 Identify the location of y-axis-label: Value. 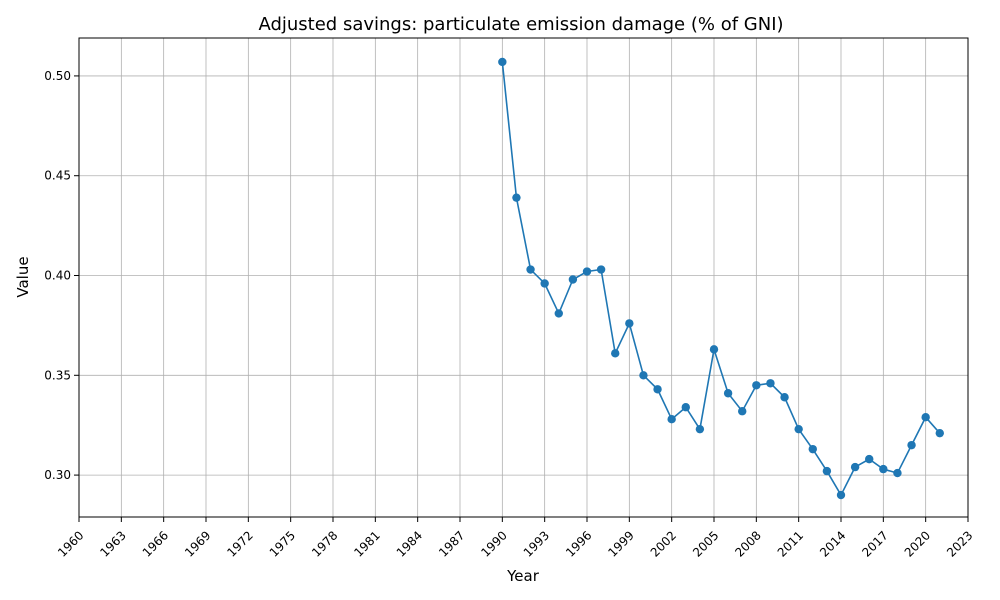
(23, 276).